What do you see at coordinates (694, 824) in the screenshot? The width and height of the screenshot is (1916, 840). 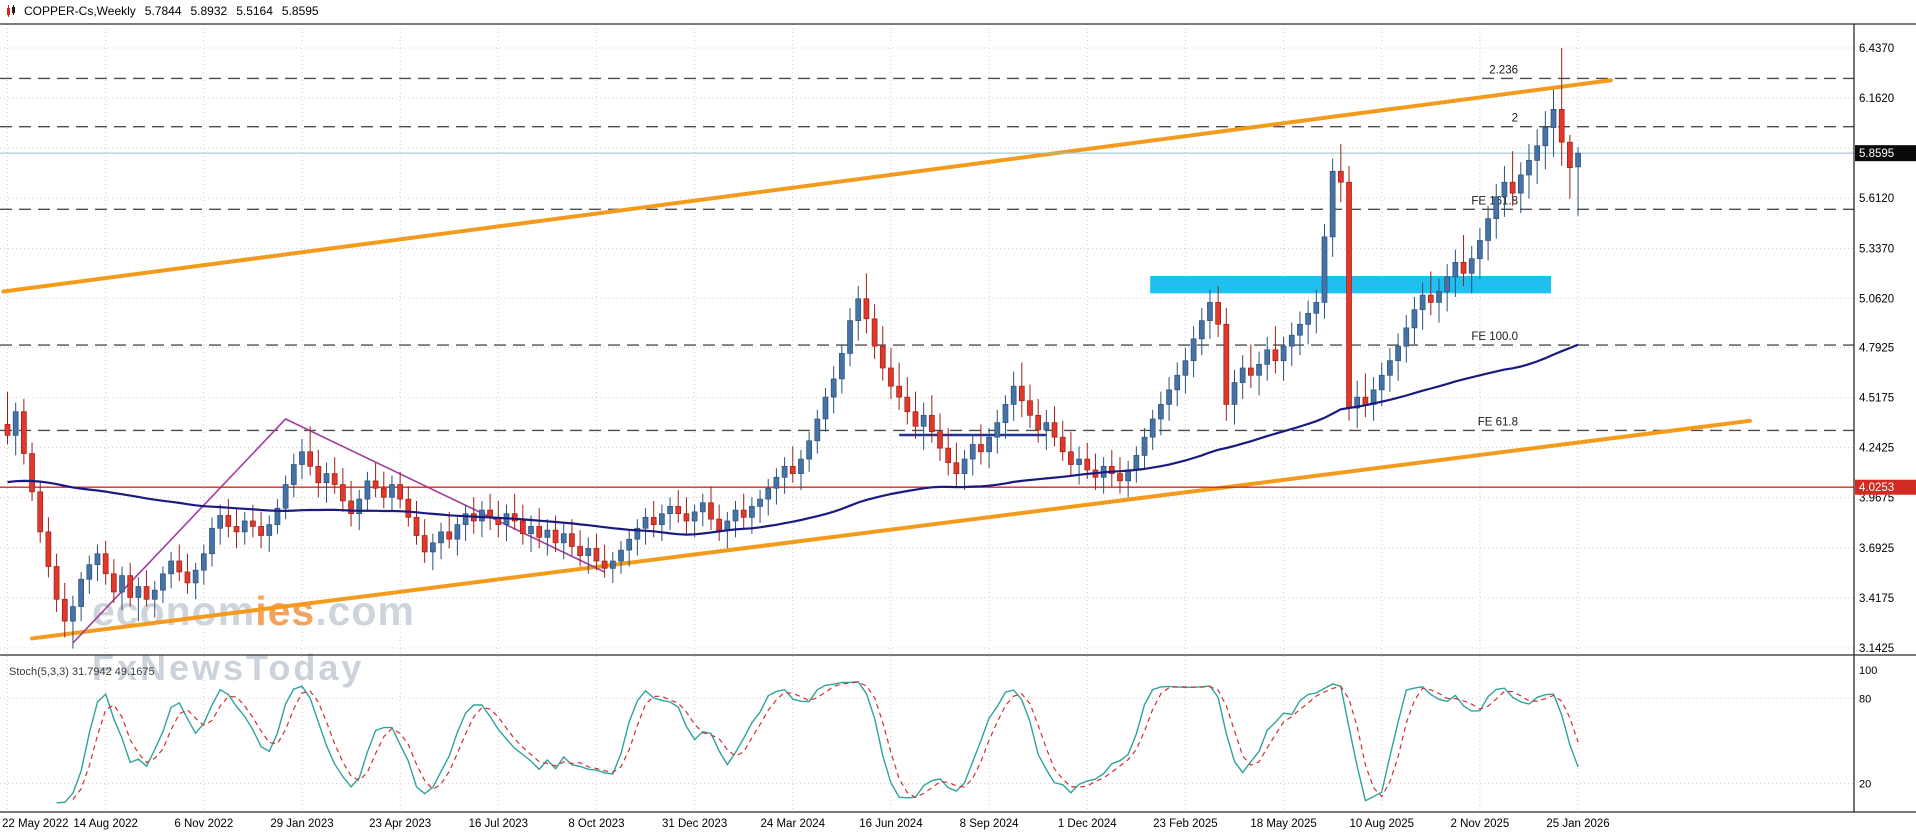 I see `date-axis-label: 31 Dec 2023` at bounding box center [694, 824].